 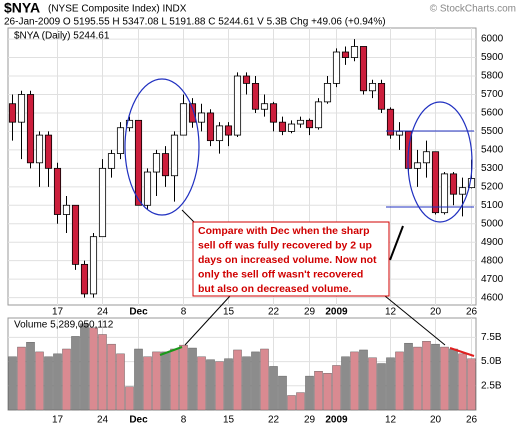 What do you see at coordinates (491, 361) in the screenshot?
I see `y-tick-label: 5.0B` at bounding box center [491, 361].